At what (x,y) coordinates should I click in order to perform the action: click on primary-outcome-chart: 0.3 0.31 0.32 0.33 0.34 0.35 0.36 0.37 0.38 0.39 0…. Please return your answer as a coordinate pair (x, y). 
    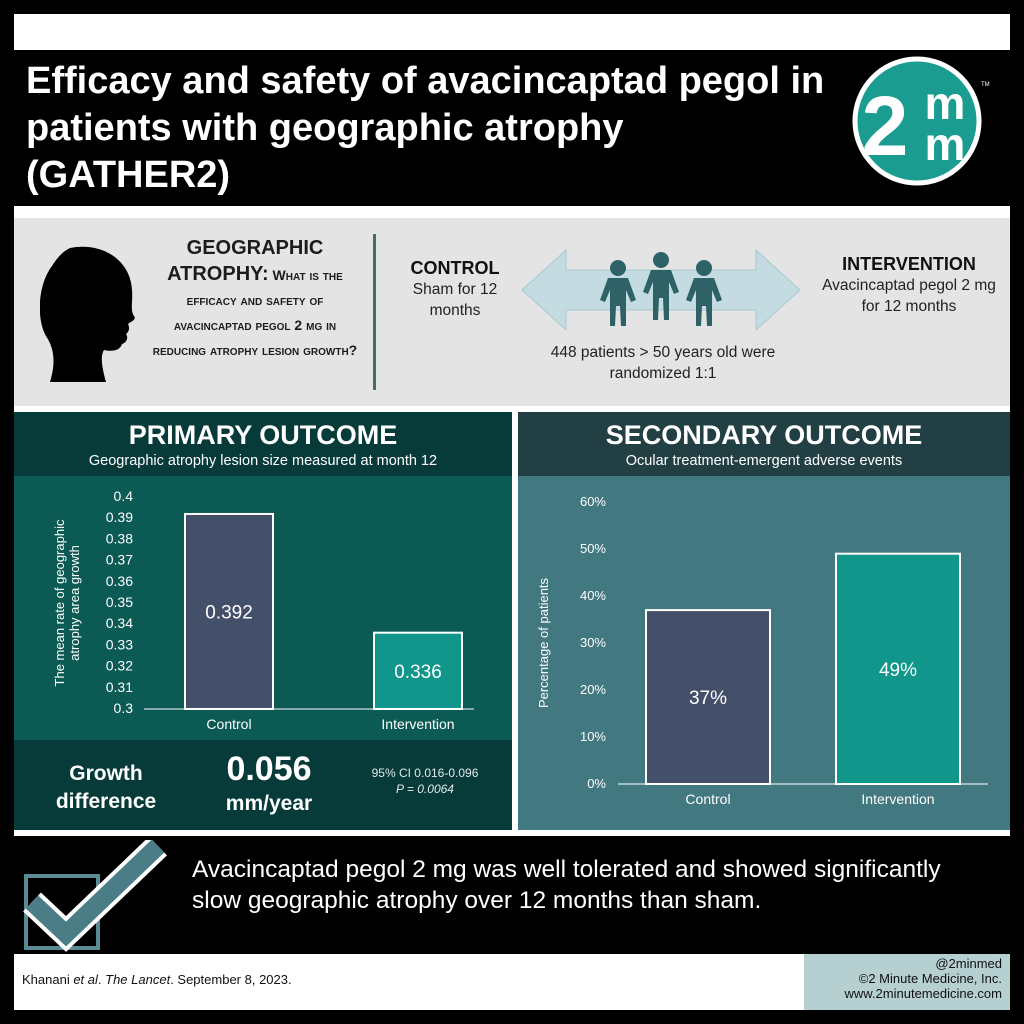
    Looking at the image, I should click on (263, 610).